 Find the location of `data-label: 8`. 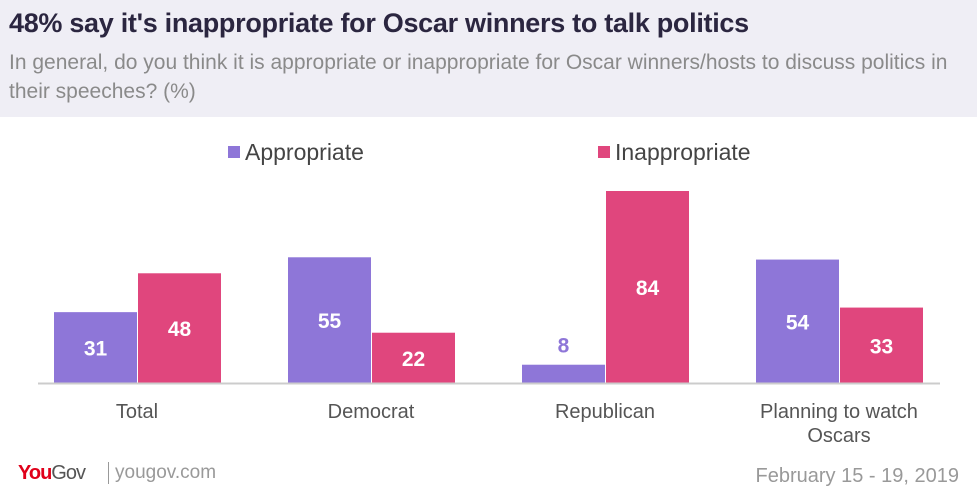

data-label: 8 is located at coordinates (564, 346).